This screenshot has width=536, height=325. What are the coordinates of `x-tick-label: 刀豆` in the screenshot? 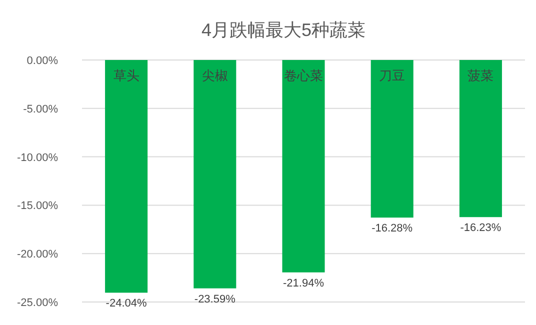 It's located at (392, 75).